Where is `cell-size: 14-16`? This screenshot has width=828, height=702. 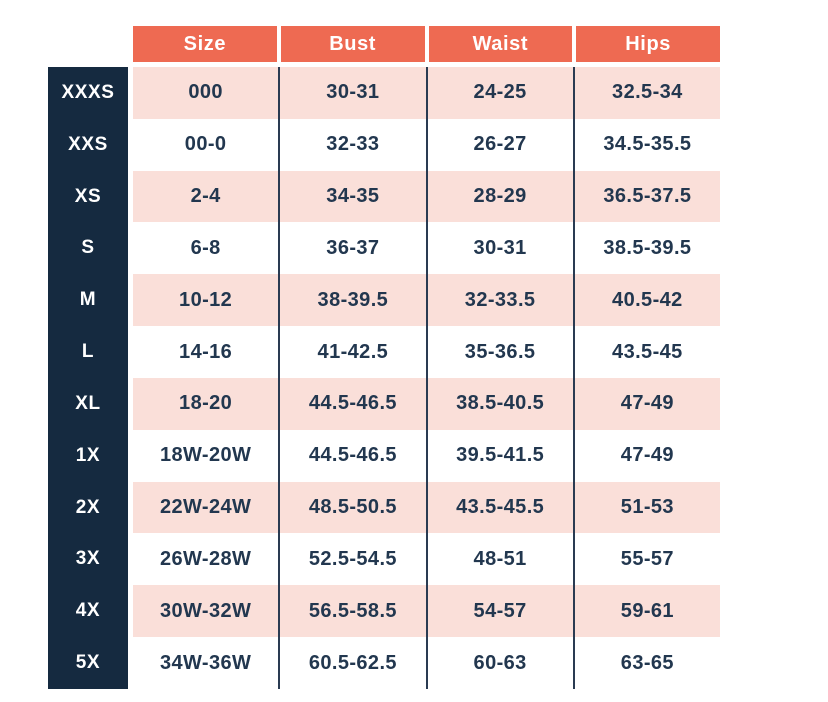 cell-size: 14-16 is located at coordinates (207, 352).